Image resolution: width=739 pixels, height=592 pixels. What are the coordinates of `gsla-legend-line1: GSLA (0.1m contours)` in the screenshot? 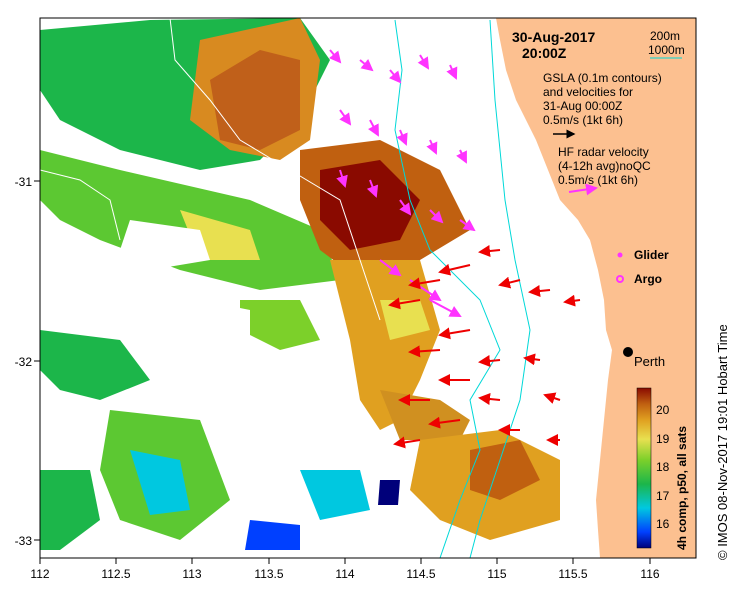 It's located at (602, 78).